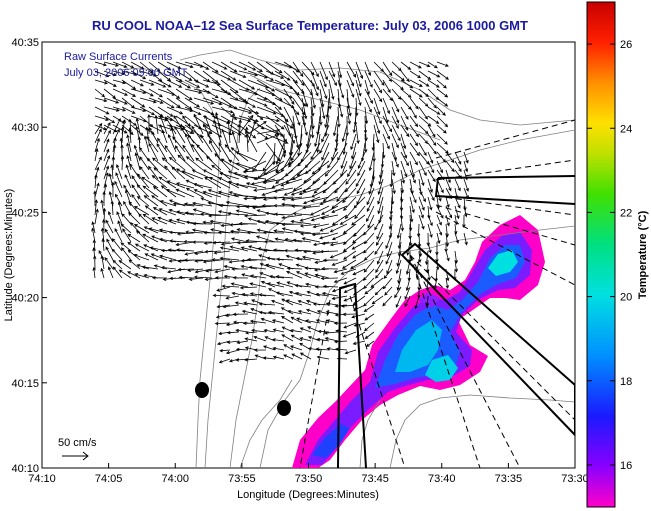  Describe the element at coordinates (509, 479) in the screenshot. I see `x-tick-label: 73:35` at that location.